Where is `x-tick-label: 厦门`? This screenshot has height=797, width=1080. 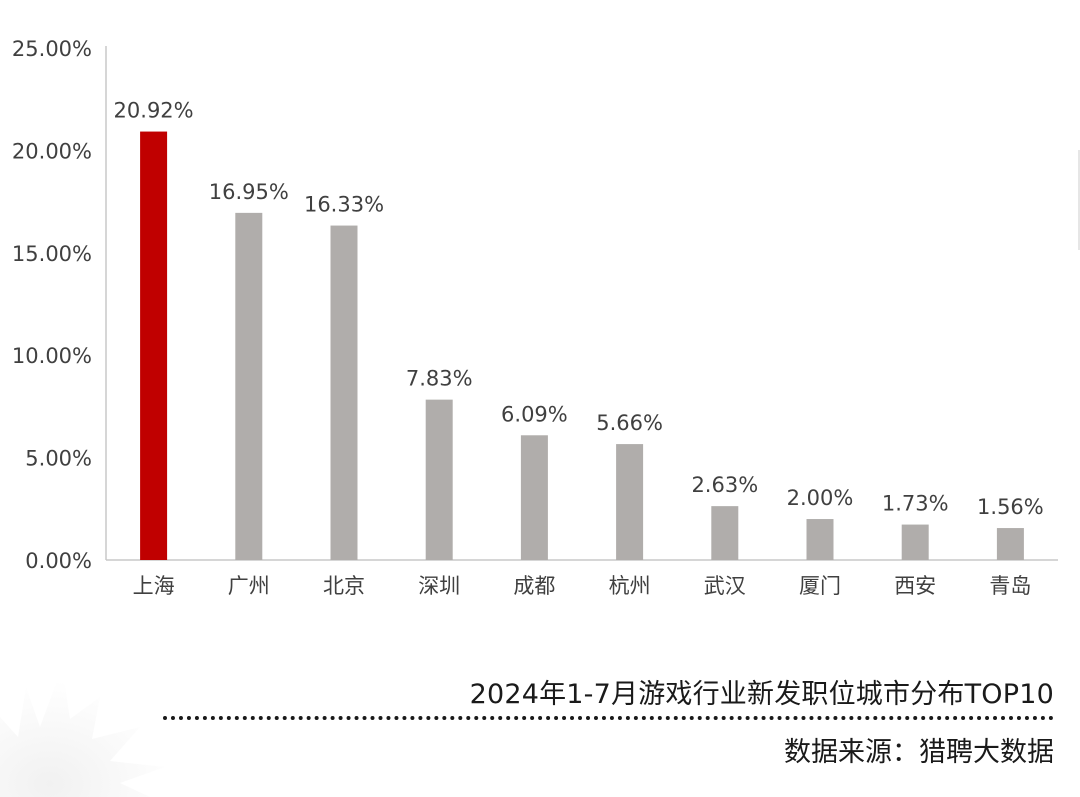
x-tick-label: 厦门 is located at coordinates (820, 586).